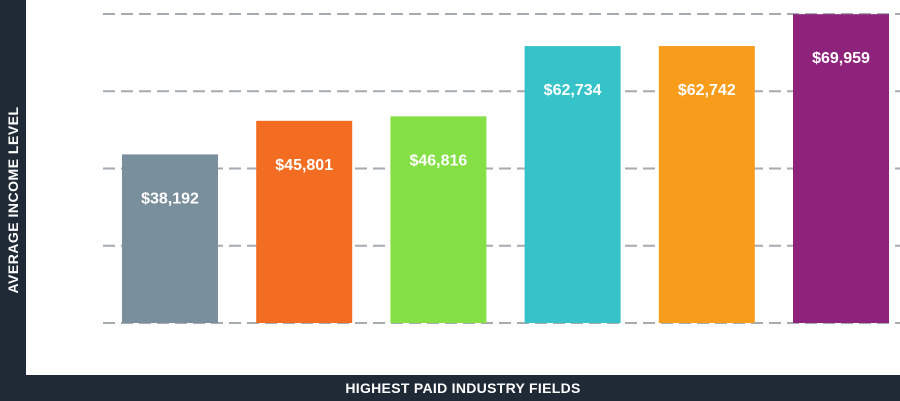 The width and height of the screenshot is (900, 401). What do you see at coordinates (438, 160) in the screenshot?
I see `bar-3-value-label: $46,816` at bounding box center [438, 160].